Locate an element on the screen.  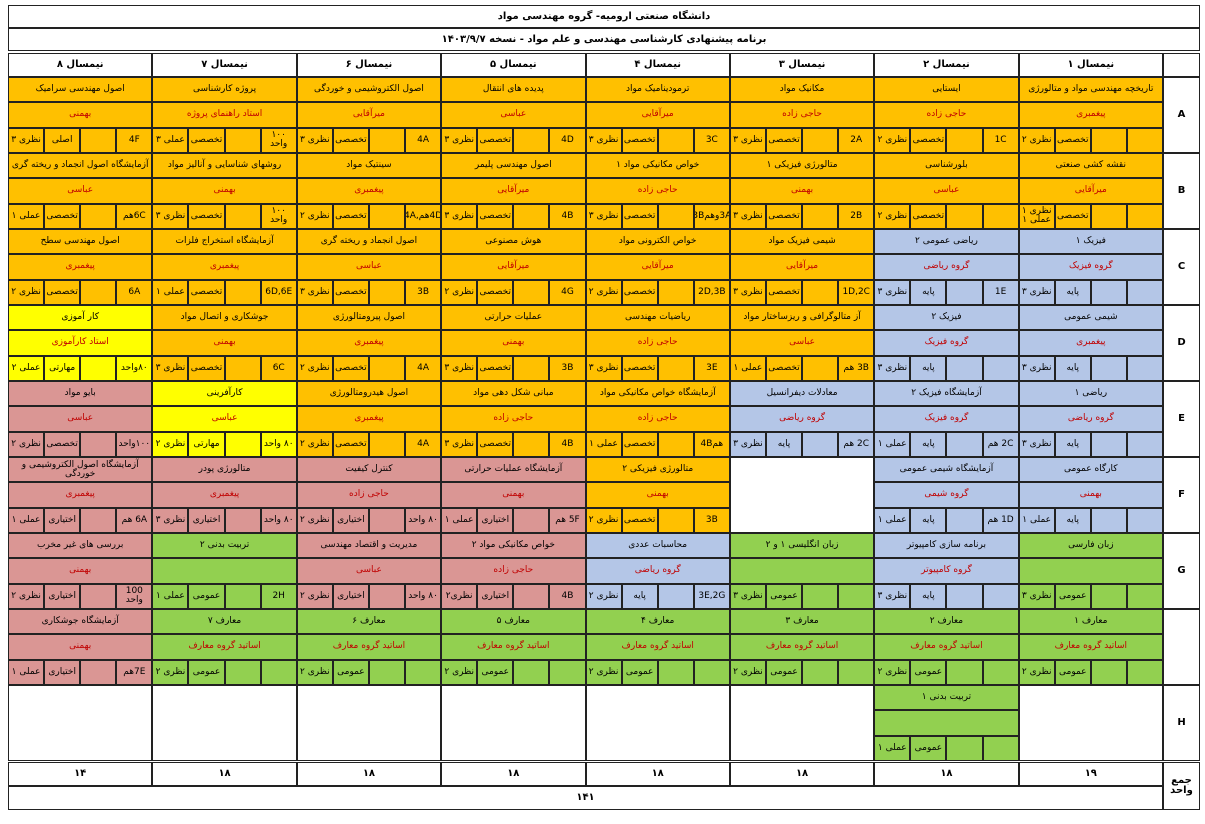
semester-header: نیمسال ۵ is located at coordinates (513, 65).